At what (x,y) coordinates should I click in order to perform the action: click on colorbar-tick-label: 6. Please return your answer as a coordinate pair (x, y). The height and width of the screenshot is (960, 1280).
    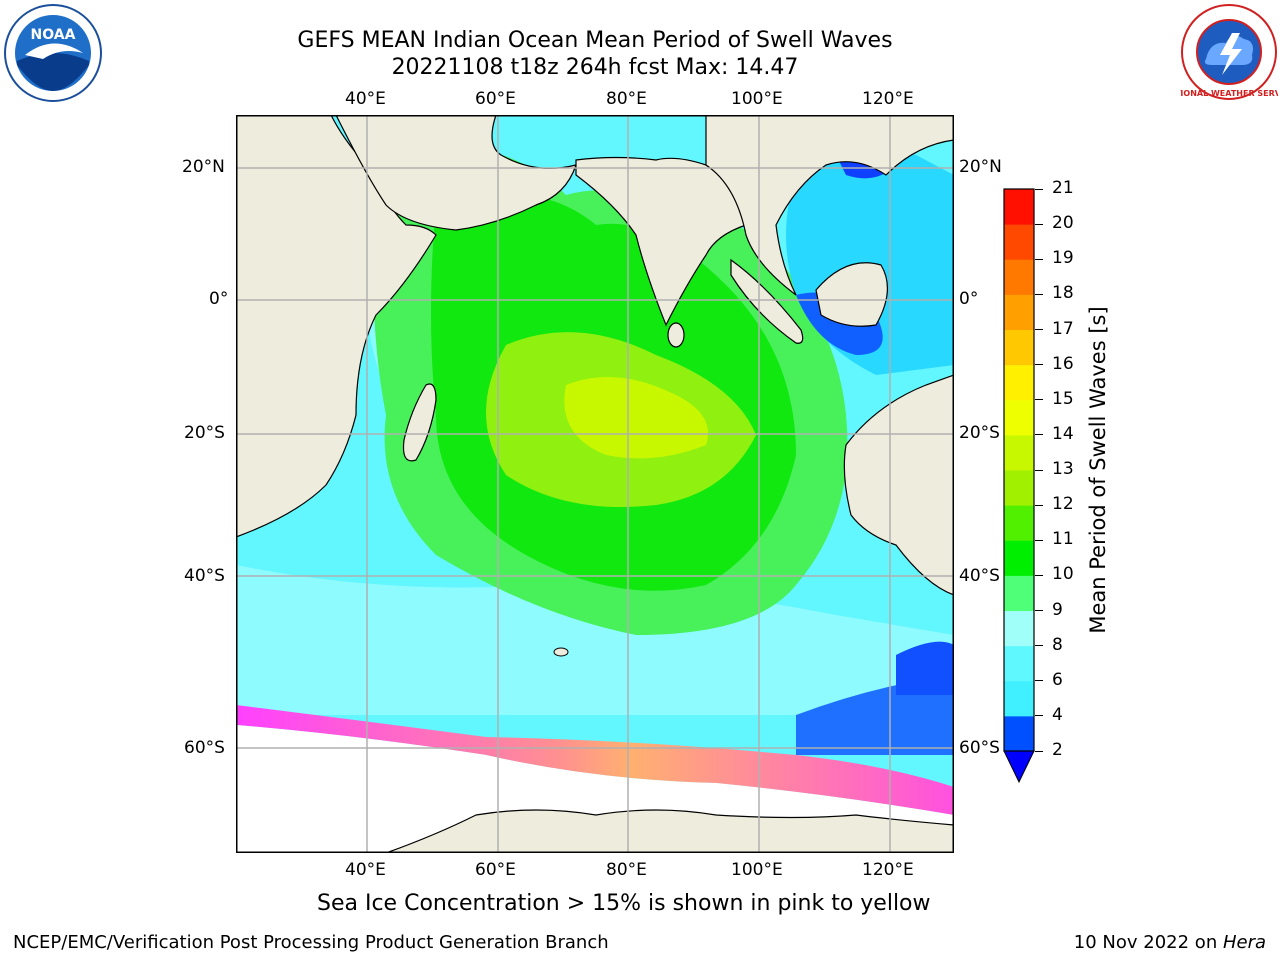
    Looking at the image, I should click on (1057, 679).